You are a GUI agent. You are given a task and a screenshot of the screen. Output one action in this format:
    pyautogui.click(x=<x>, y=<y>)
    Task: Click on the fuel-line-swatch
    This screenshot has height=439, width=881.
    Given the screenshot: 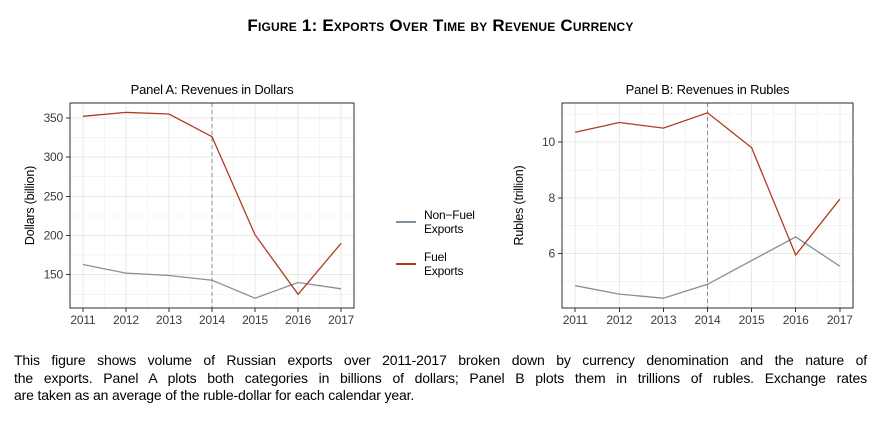 What is the action you would take?
    pyautogui.click(x=406, y=264)
    